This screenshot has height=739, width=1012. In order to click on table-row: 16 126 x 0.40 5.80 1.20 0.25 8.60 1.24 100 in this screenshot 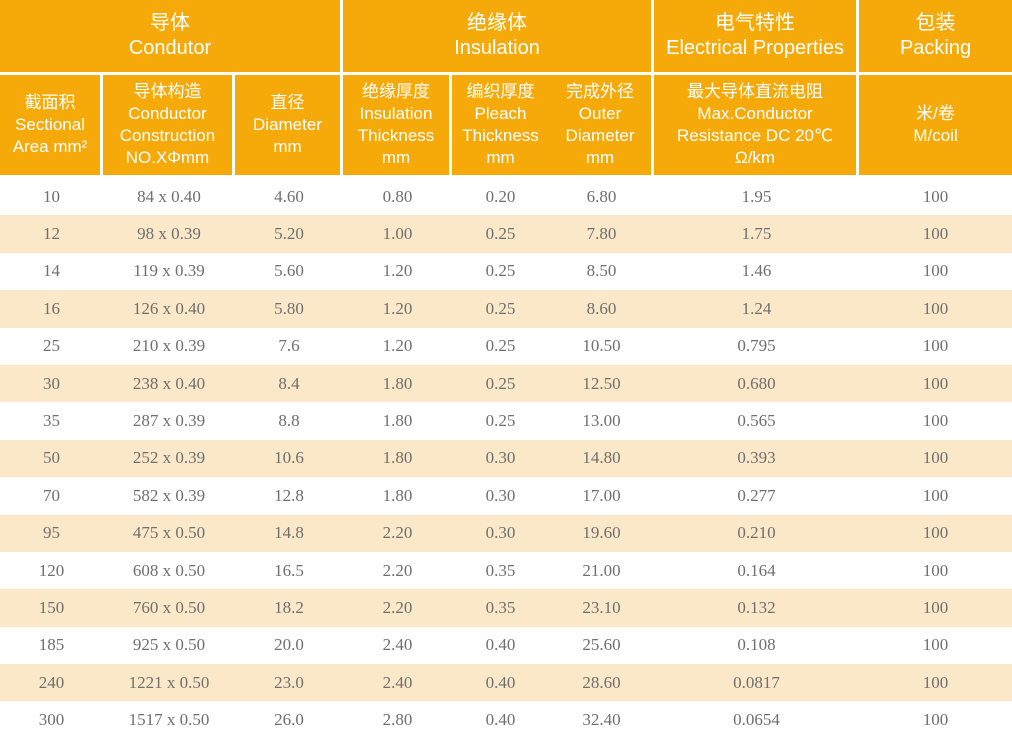, I will do `click(506, 309)`.